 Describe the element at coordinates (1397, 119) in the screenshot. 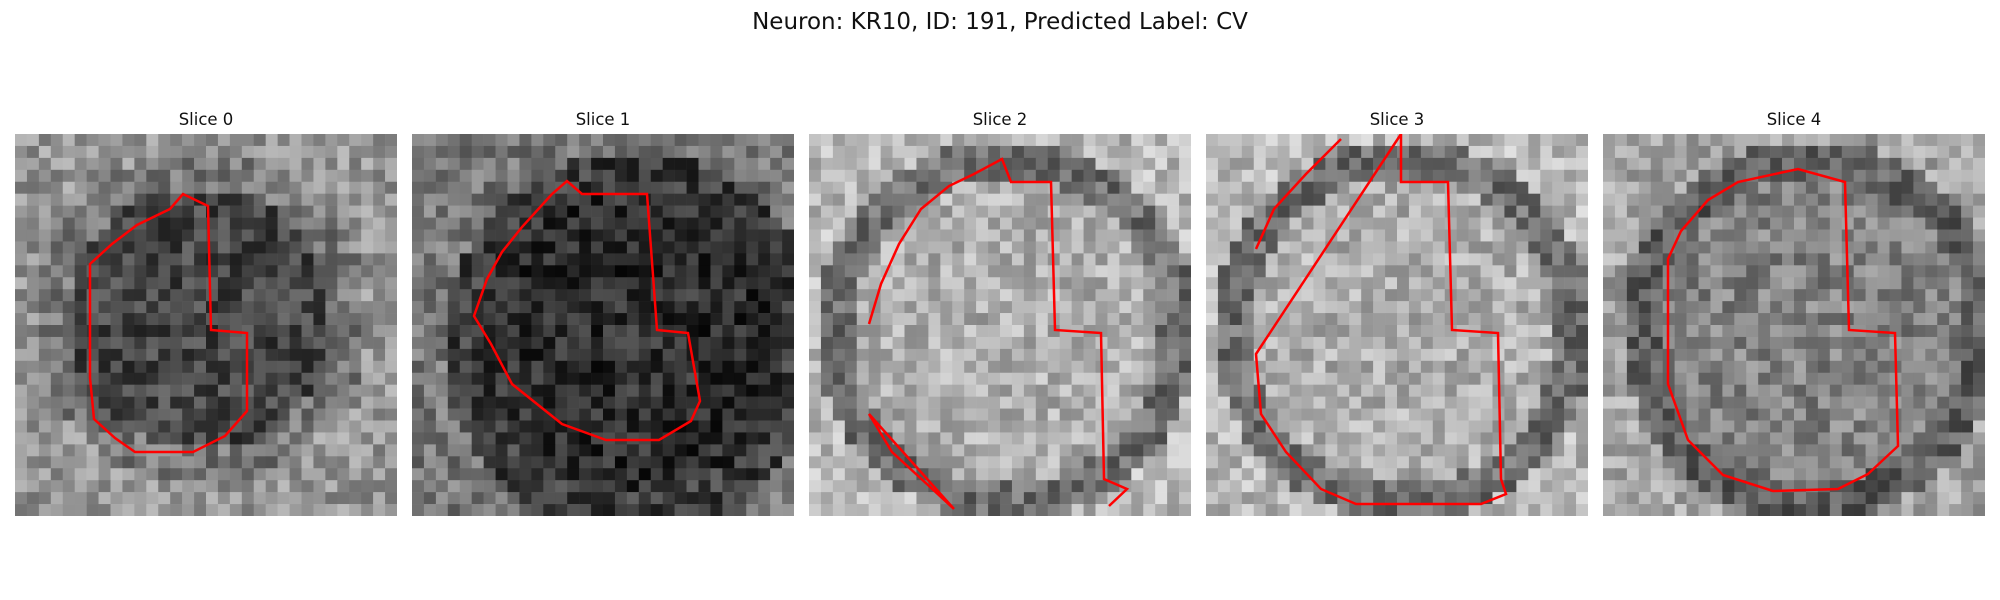

I see `slice-title: Slice 3` at that location.